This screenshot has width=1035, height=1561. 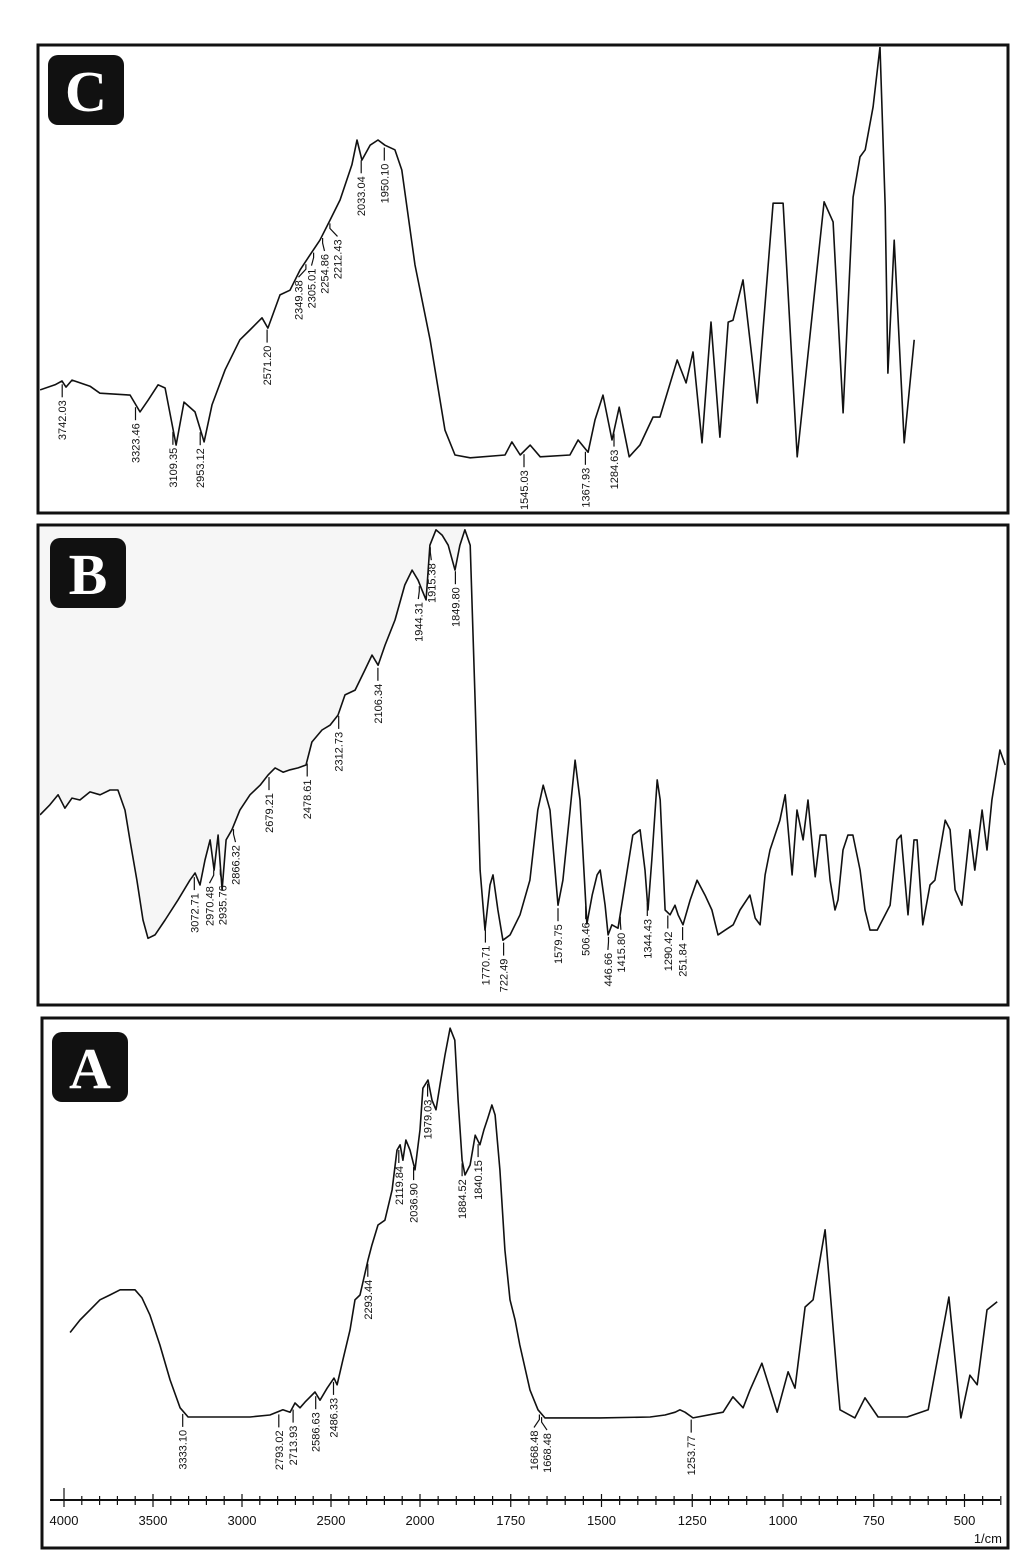 What do you see at coordinates (294, 1446) in the screenshot?
I see `peak-label: 2713.93` at bounding box center [294, 1446].